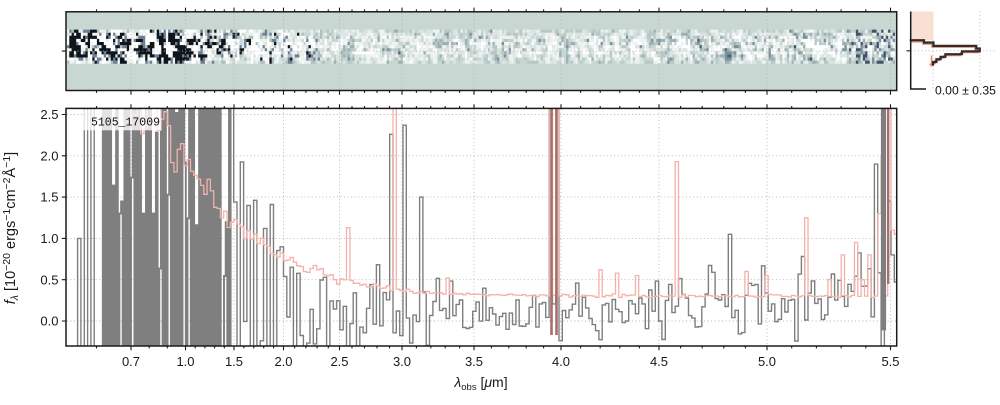 The height and width of the screenshot is (405, 1000). Describe the element at coordinates (402, 361) in the screenshot. I see `svg-text: 3.0` at that location.